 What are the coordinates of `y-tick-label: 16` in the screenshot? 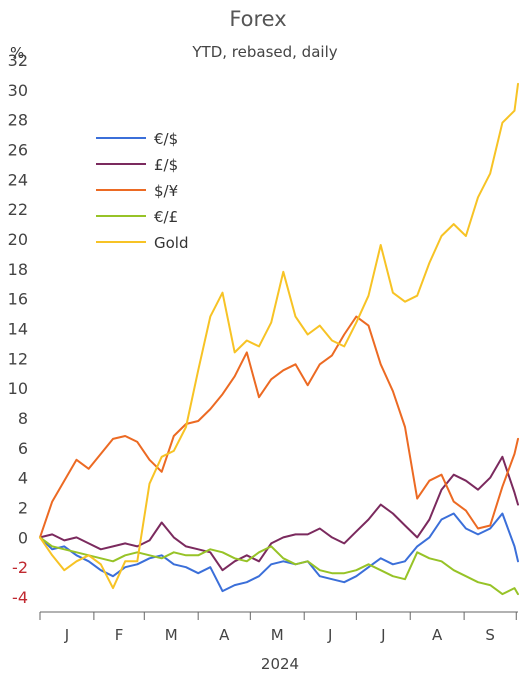 It's located at (18, 299).